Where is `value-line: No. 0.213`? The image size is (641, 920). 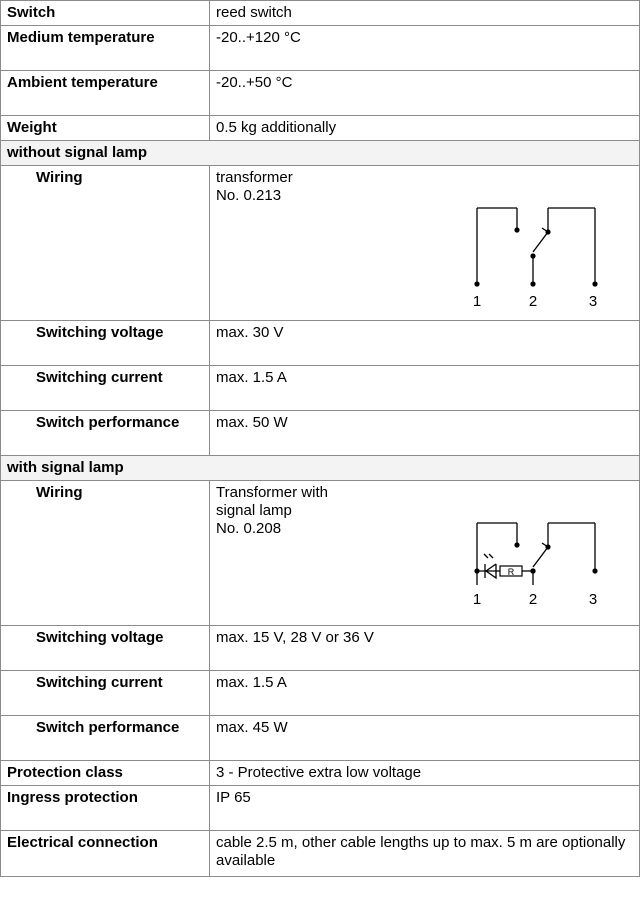
value-line: No. 0.213 is located at coordinates (249, 195).